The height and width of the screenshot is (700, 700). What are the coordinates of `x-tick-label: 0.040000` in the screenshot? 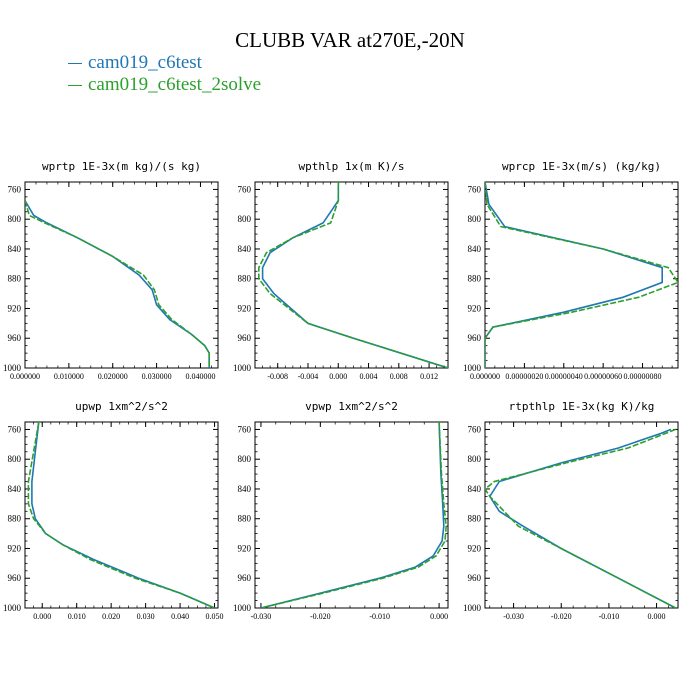 It's located at (200, 376).